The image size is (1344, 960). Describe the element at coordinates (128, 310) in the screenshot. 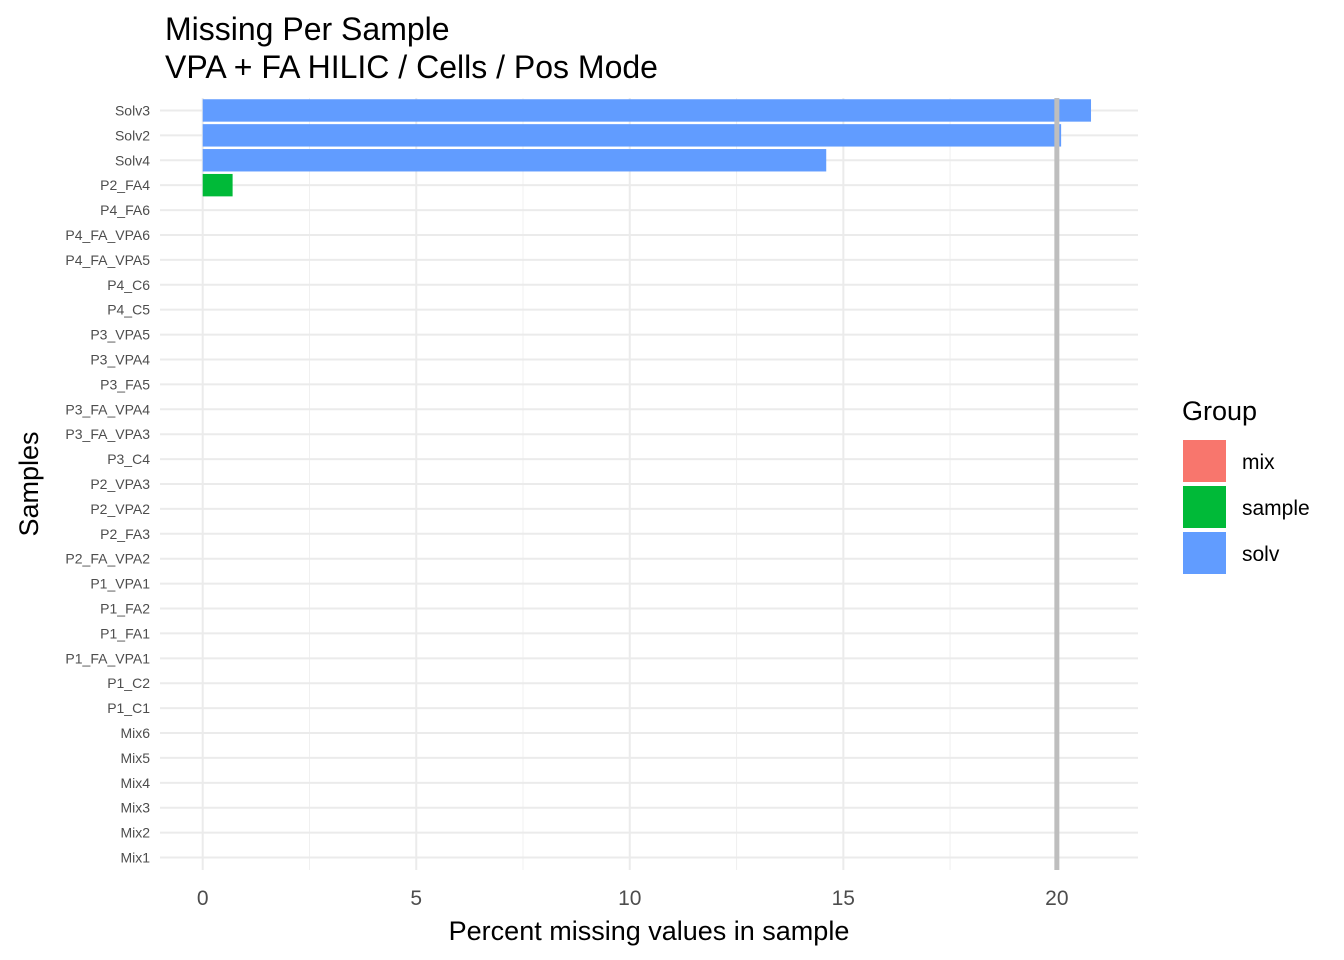

I see `y-tick-label: P4_C5` at that location.